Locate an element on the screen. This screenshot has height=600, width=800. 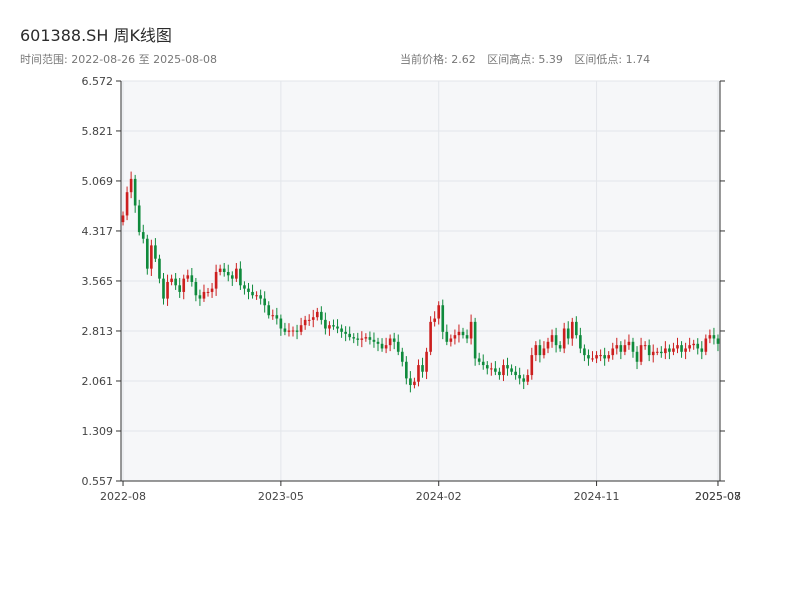
y-tick-label: 1.309 is located at coordinates (98, 431).